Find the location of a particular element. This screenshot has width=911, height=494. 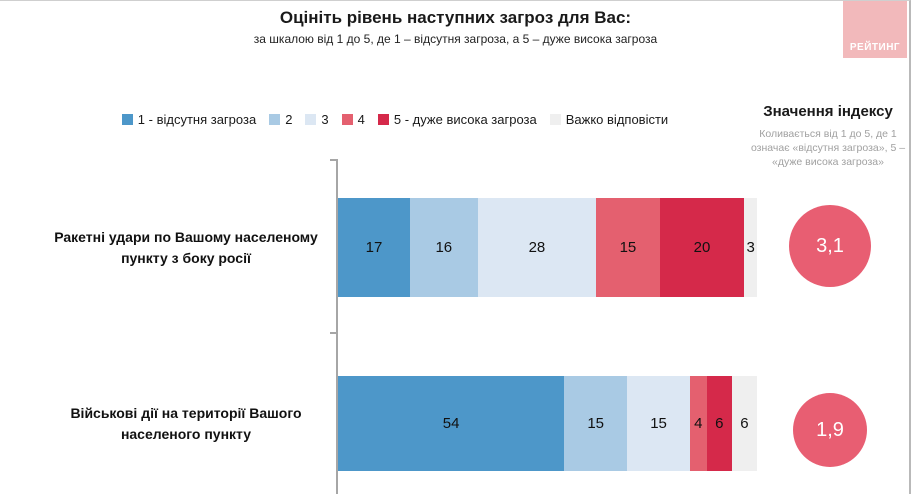

index-panel-title: Значення індексу is located at coordinates (828, 111).